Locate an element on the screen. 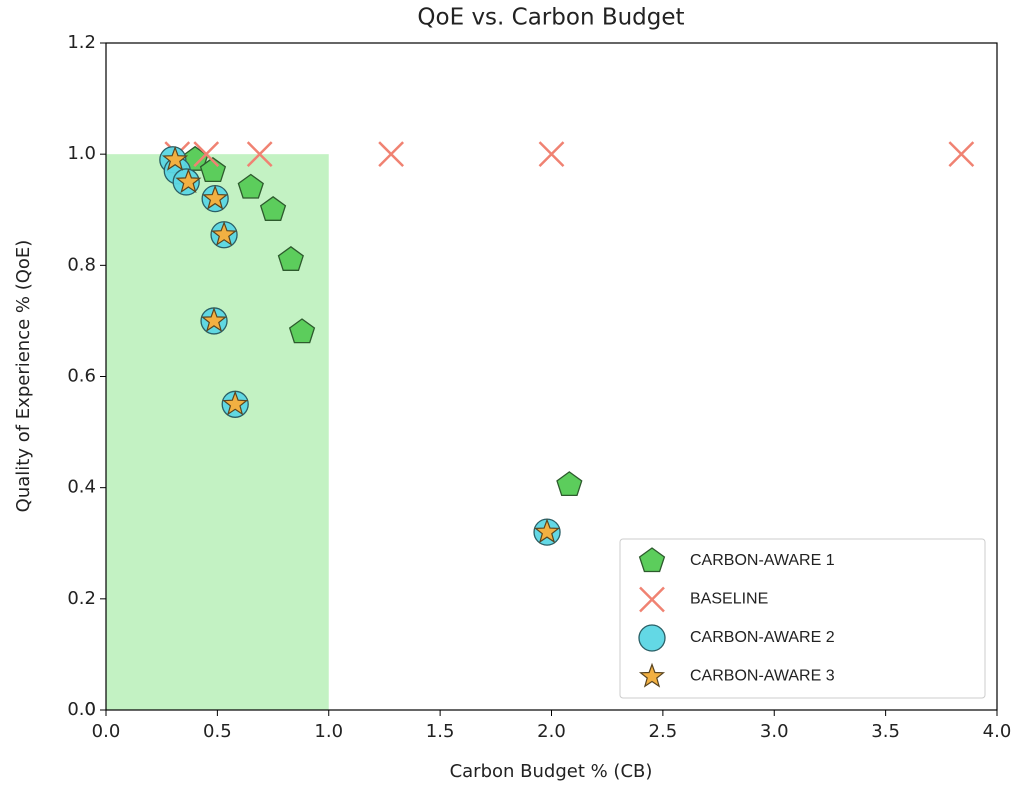 The height and width of the screenshot is (786, 1018). y-tick-label: 0.2 is located at coordinates (81, 598).